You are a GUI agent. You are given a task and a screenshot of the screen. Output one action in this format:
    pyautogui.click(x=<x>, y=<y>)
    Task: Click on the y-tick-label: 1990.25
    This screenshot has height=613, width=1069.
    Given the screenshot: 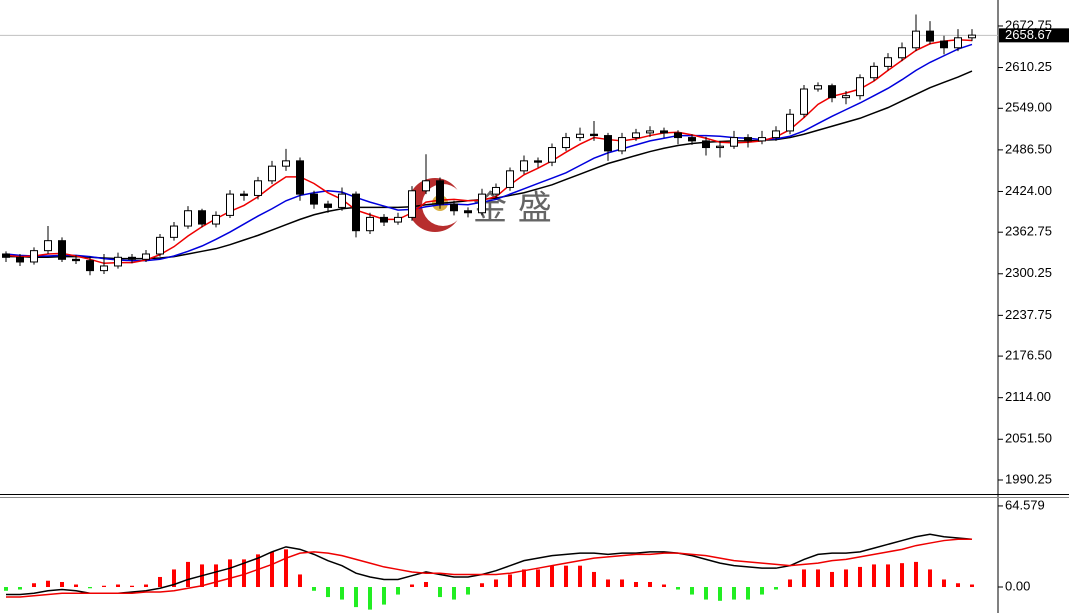 What is the action you would take?
    pyautogui.click(x=1028, y=478)
    